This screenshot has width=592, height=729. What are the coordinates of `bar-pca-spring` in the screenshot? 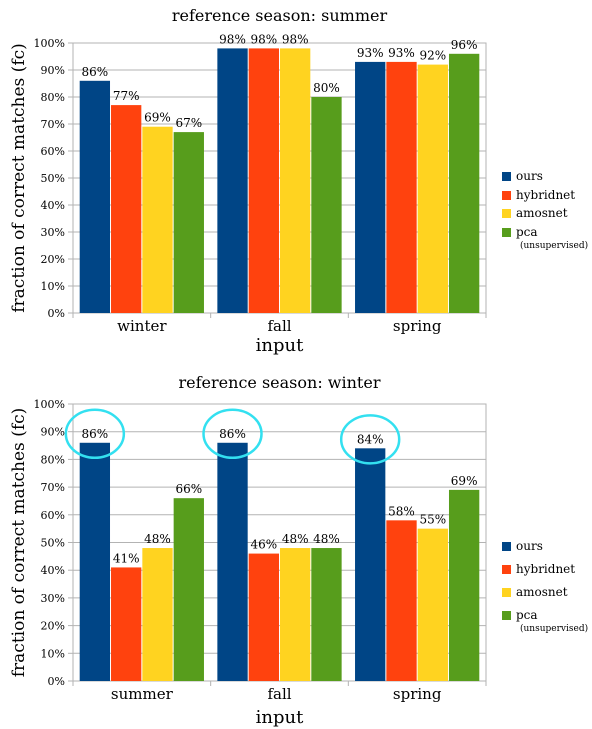 It's located at (464, 183).